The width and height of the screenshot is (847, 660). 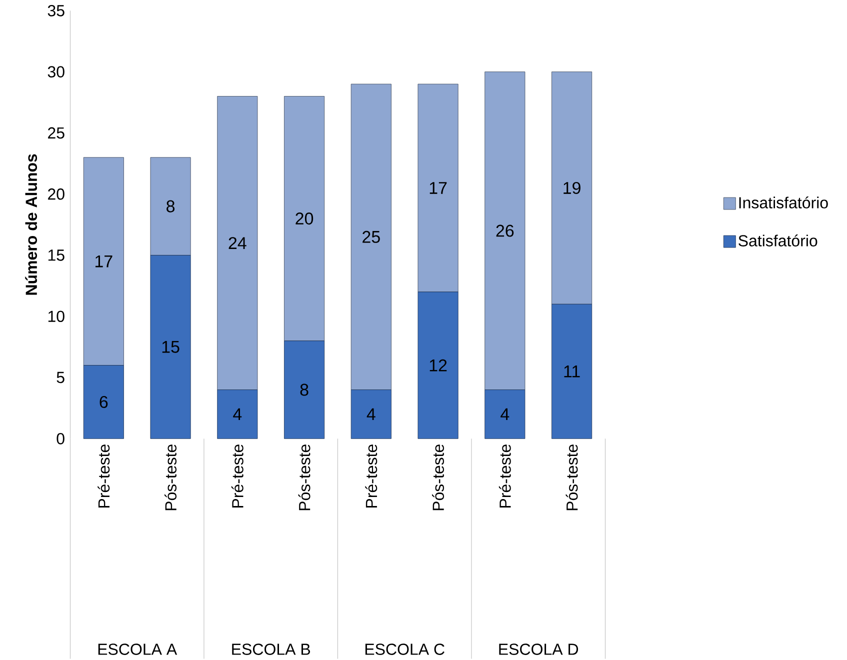 I want to click on y-axis-title: Número de Alunos, so click(x=31, y=224).